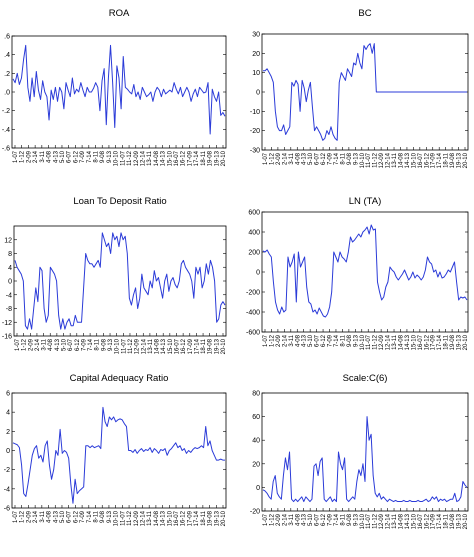  Describe the element at coordinates (7, 37) in the screenshot. I see `y-tick-label: .6` at that location.